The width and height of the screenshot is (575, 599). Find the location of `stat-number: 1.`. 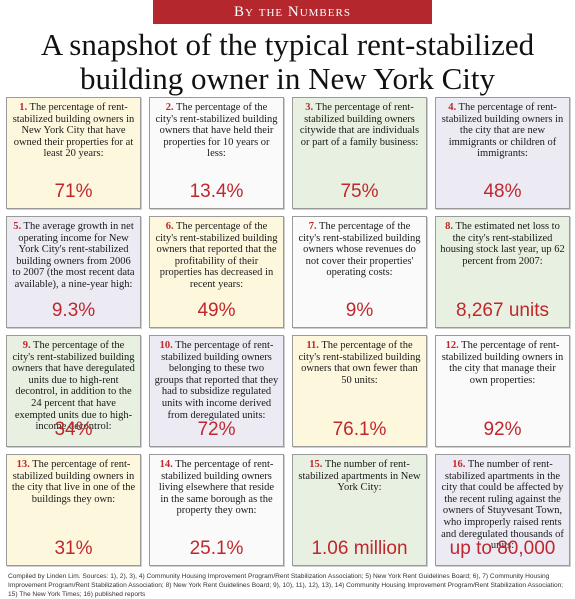

stat-number: 1. is located at coordinates (23, 107).